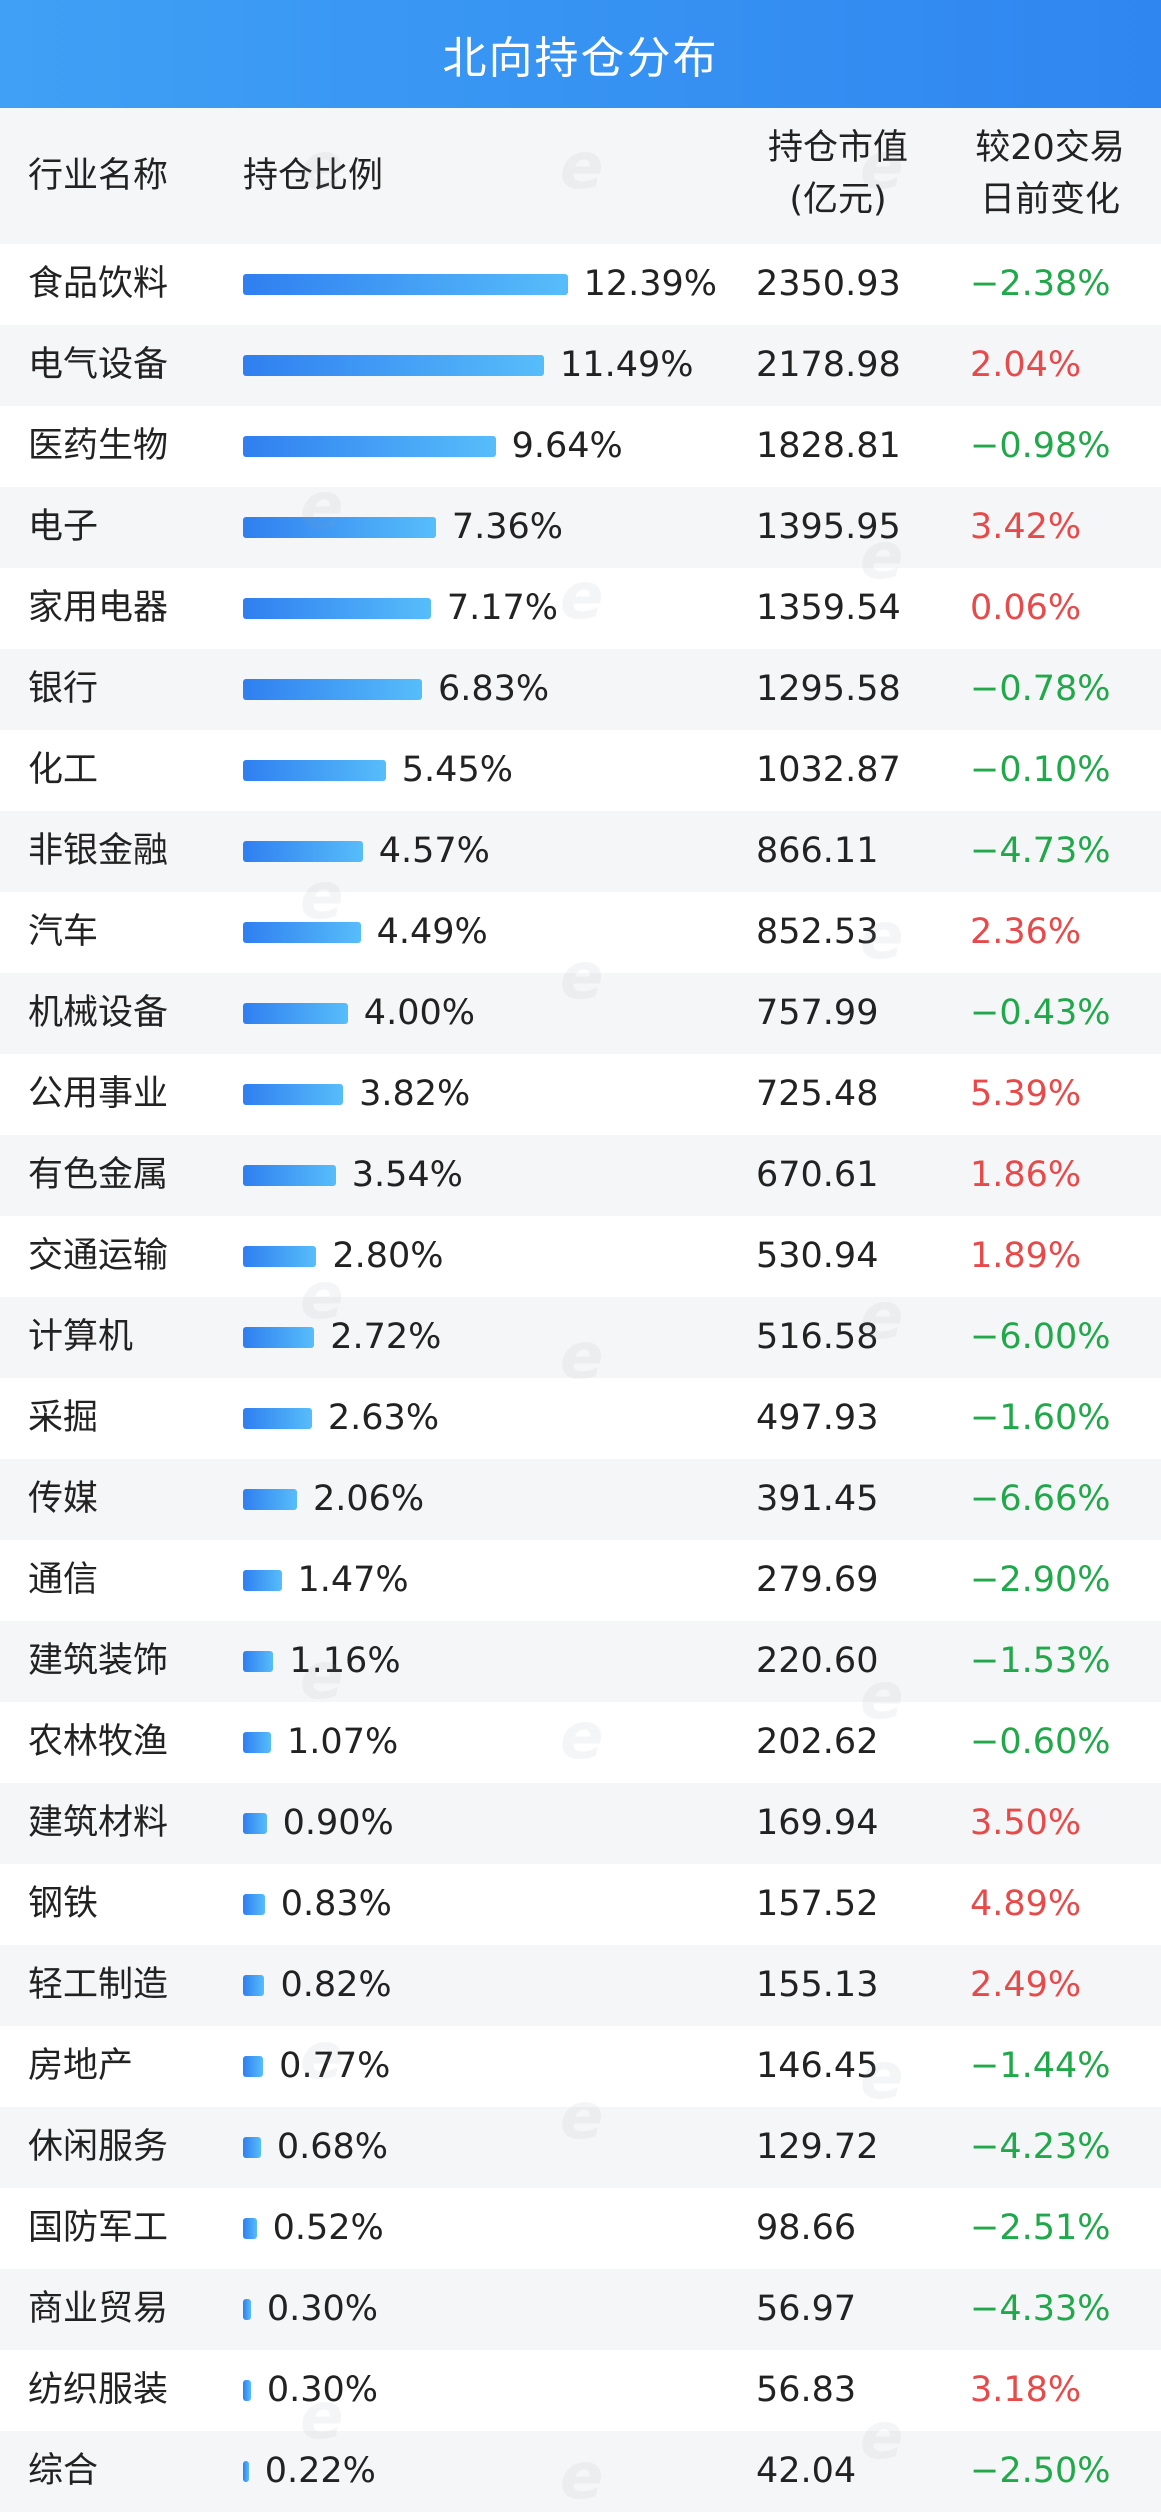 This screenshot has height=2514, width=1161. I want to click on market-value: 146.45, so click(817, 2066).